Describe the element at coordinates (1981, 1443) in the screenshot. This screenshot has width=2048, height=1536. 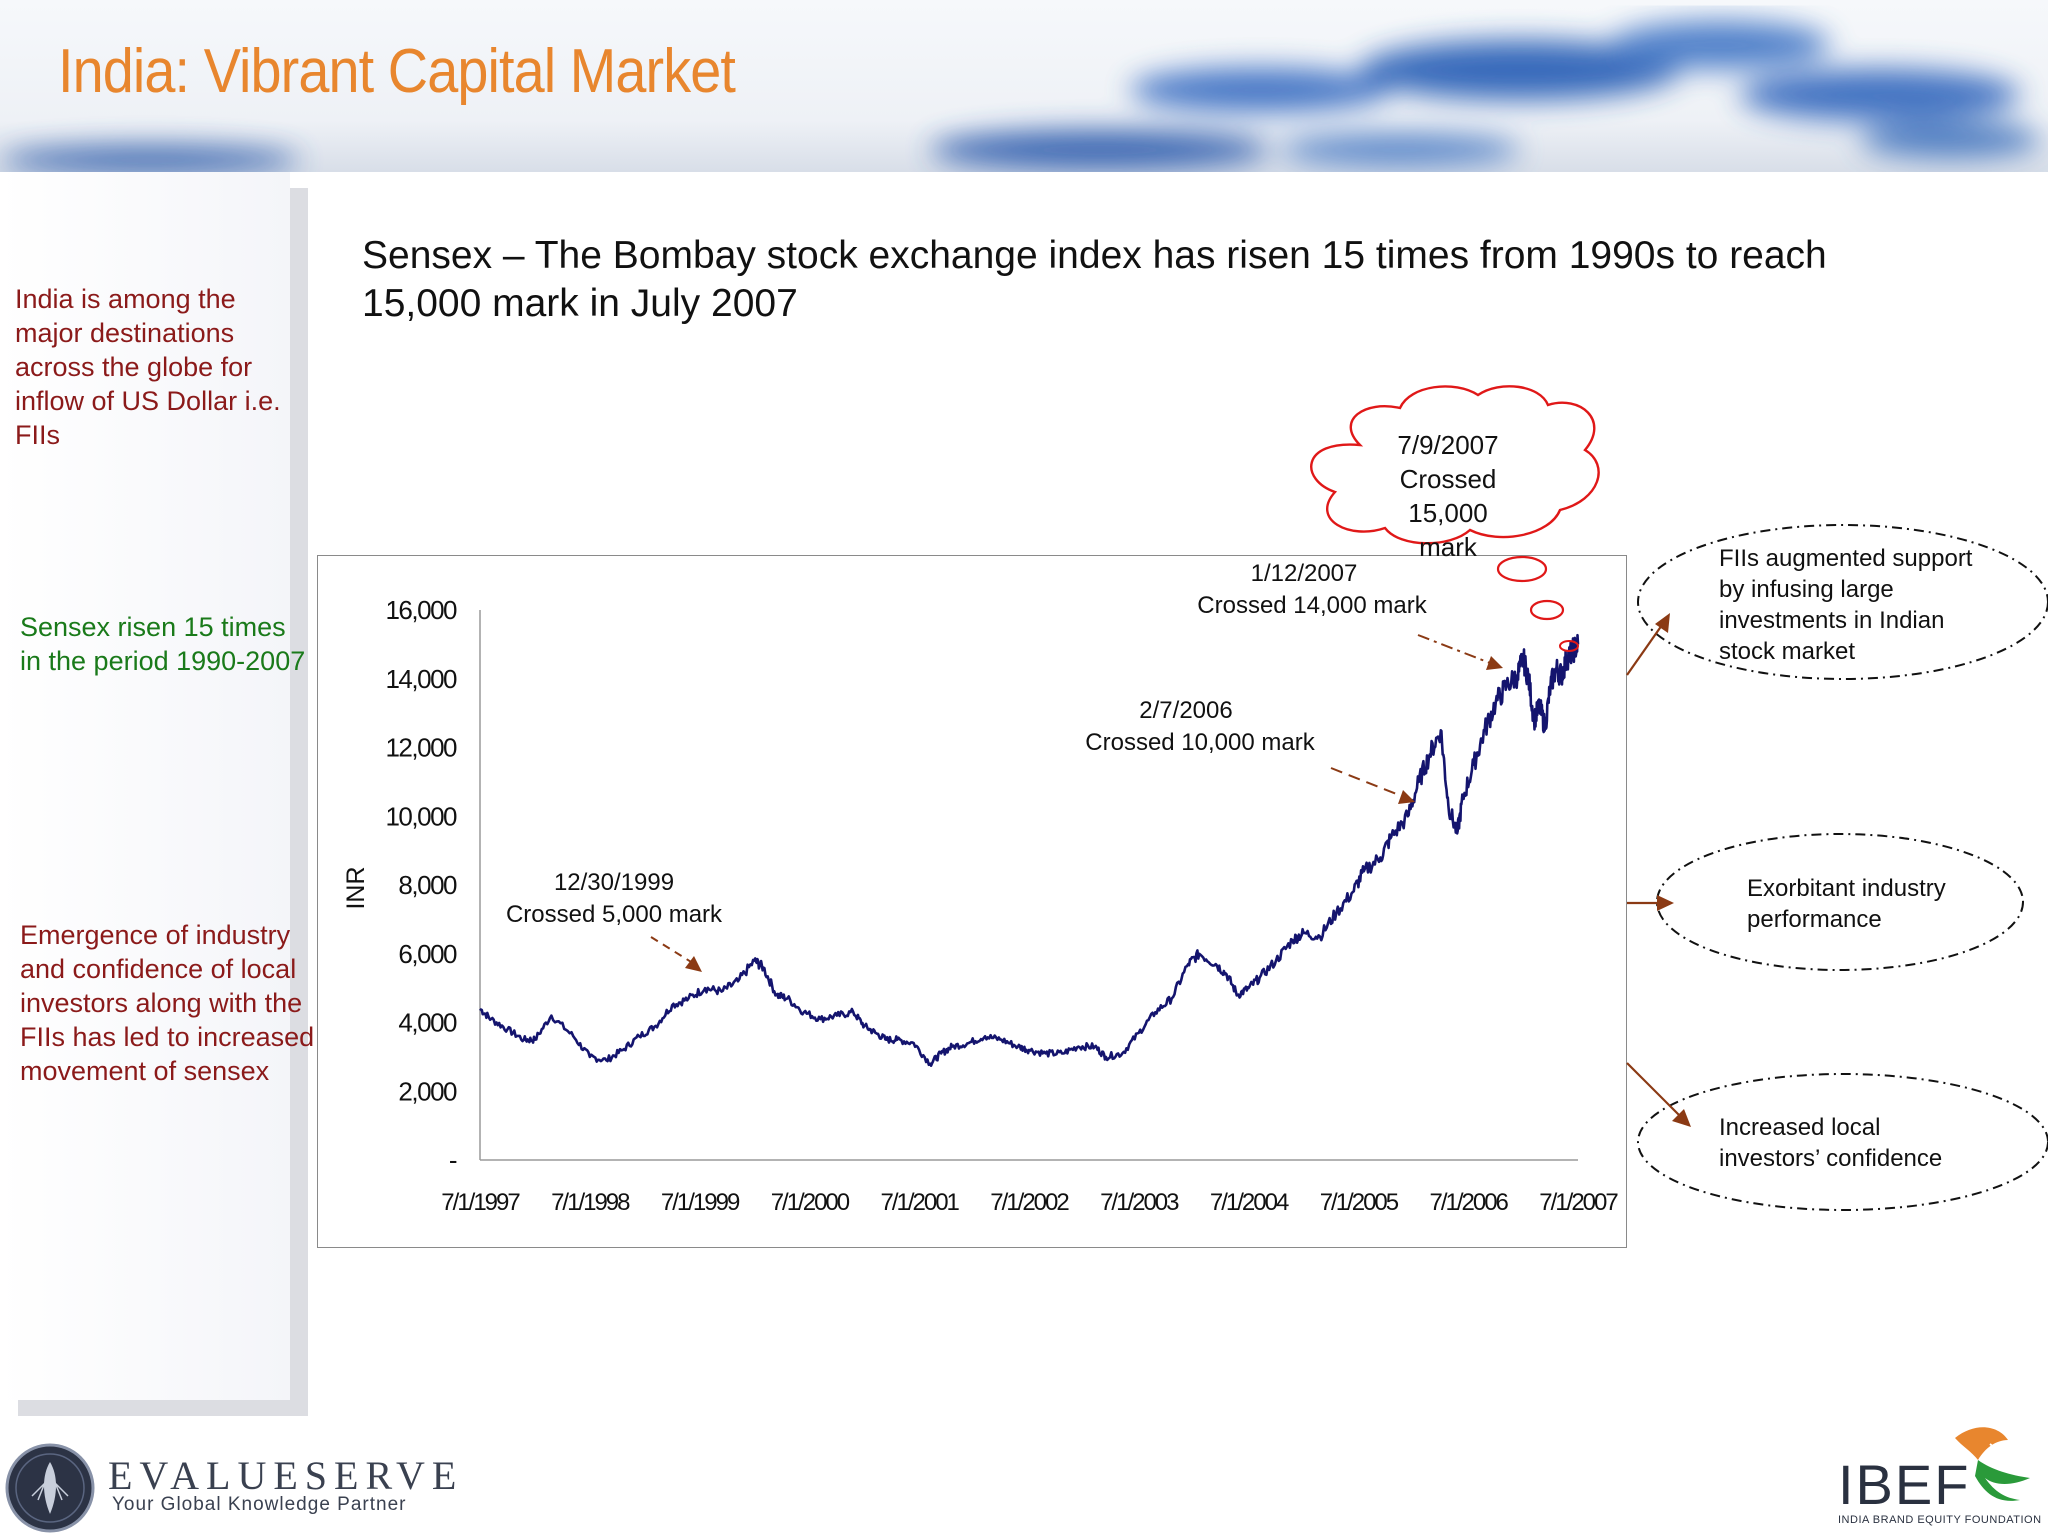
I see `ibef-bird-wing-orange` at that location.